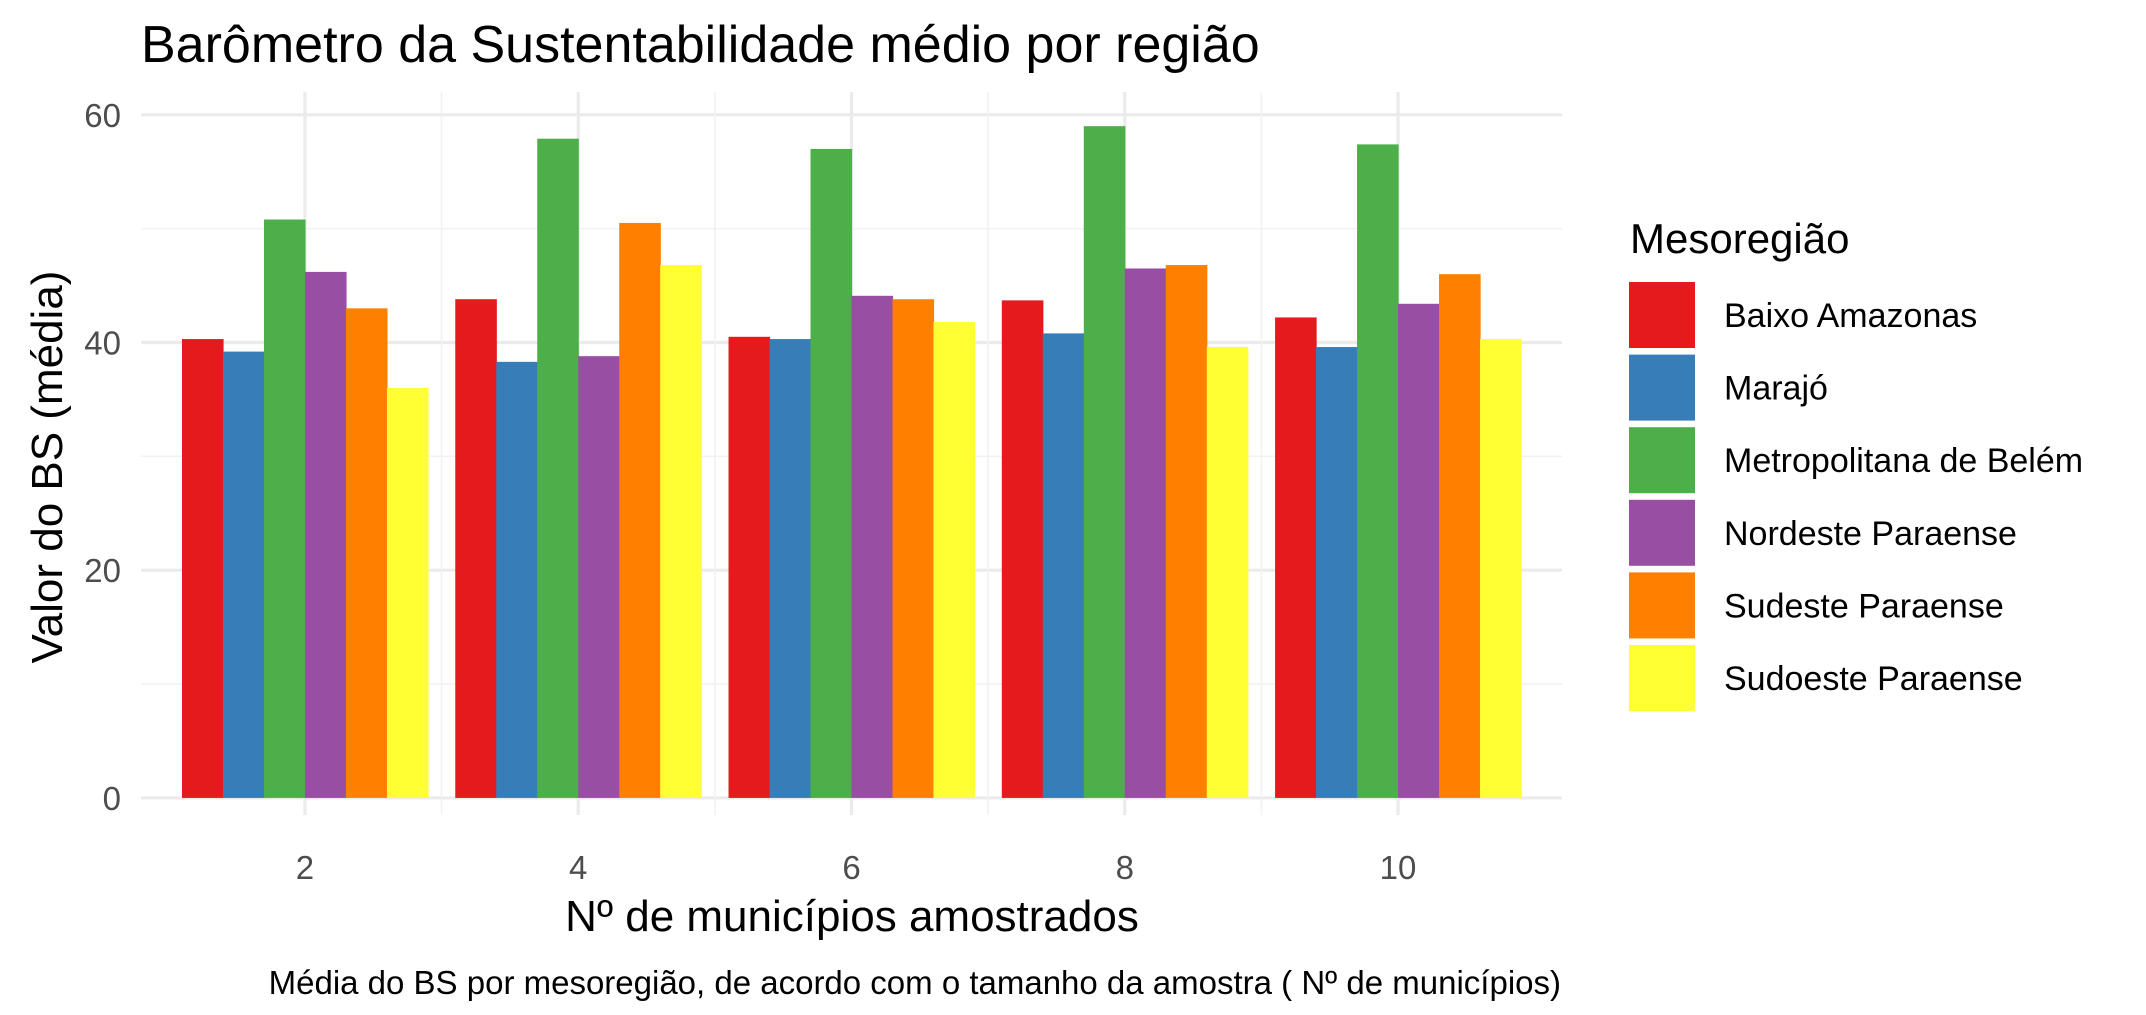 Image resolution: width=2146 pixels, height=1015 pixels. I want to click on legend-label: Baixo Amazonas, so click(1850, 316).